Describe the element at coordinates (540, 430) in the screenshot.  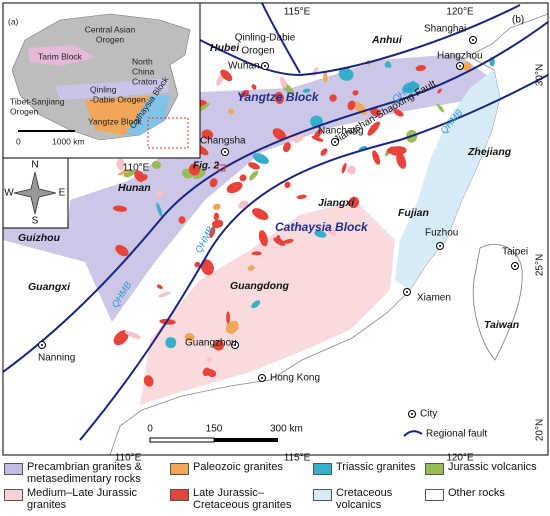
I see `latitude-label: 20°N` at that location.